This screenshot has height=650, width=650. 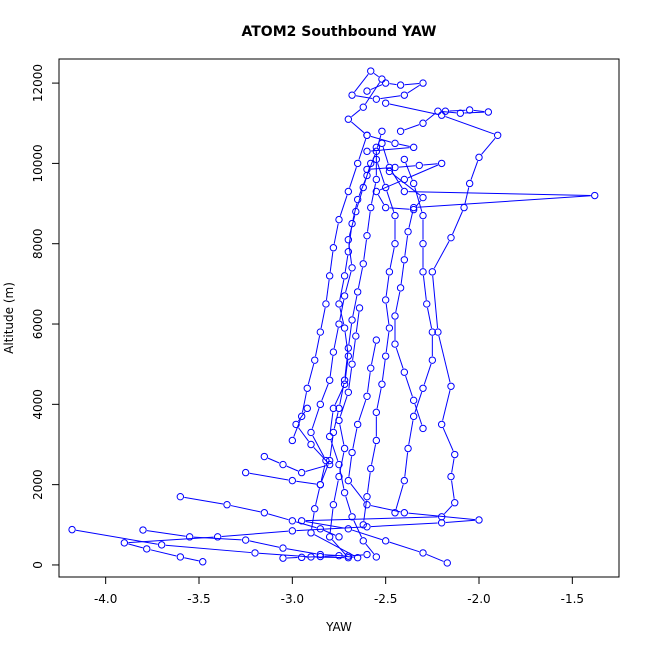 What do you see at coordinates (198, 599) in the screenshot?
I see `x-tick-label: -3.5` at bounding box center [198, 599].